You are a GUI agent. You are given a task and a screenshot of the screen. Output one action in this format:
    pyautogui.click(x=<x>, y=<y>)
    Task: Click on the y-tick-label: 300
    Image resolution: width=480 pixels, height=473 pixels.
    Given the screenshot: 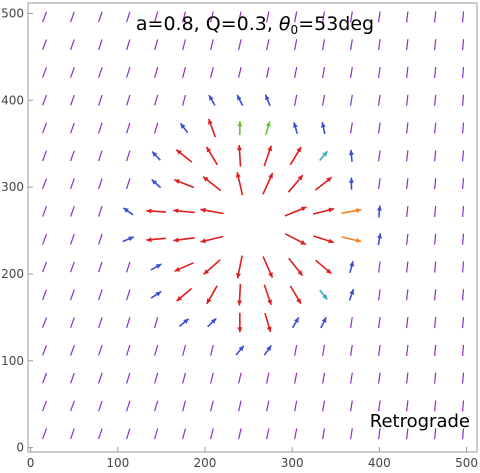 What is the action you would take?
    pyautogui.click(x=12, y=187)
    